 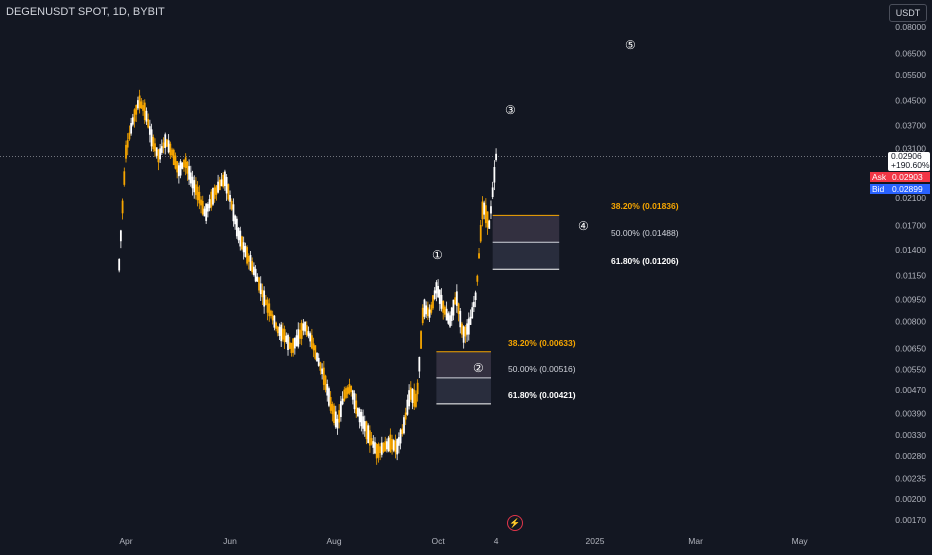 I want to click on lightning-icon: ⚡, so click(x=515, y=523).